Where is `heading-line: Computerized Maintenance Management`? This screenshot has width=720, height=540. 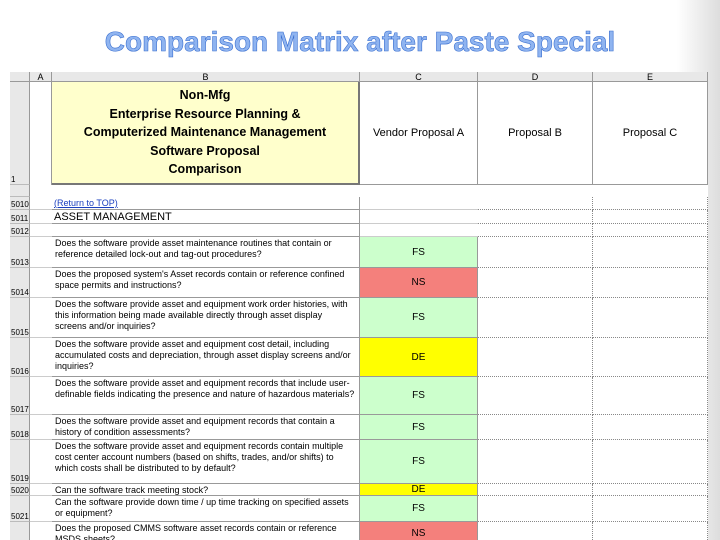
heading-line: Computerized Maintenance Management is located at coordinates (205, 132).